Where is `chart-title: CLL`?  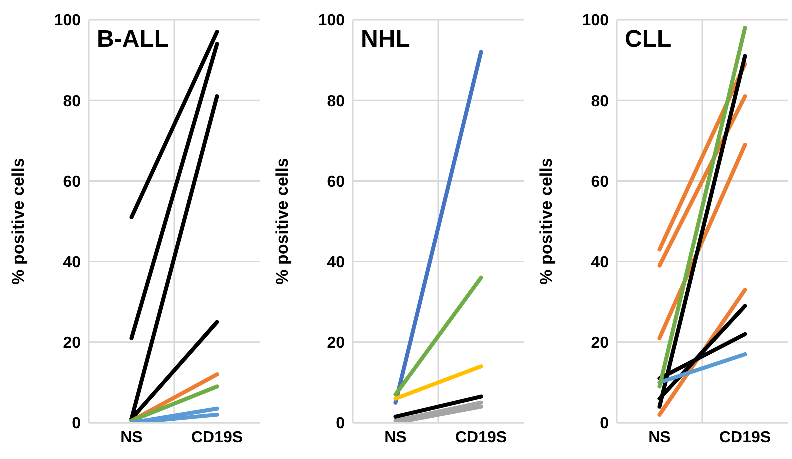 chart-title: CLL is located at coordinates (648, 40).